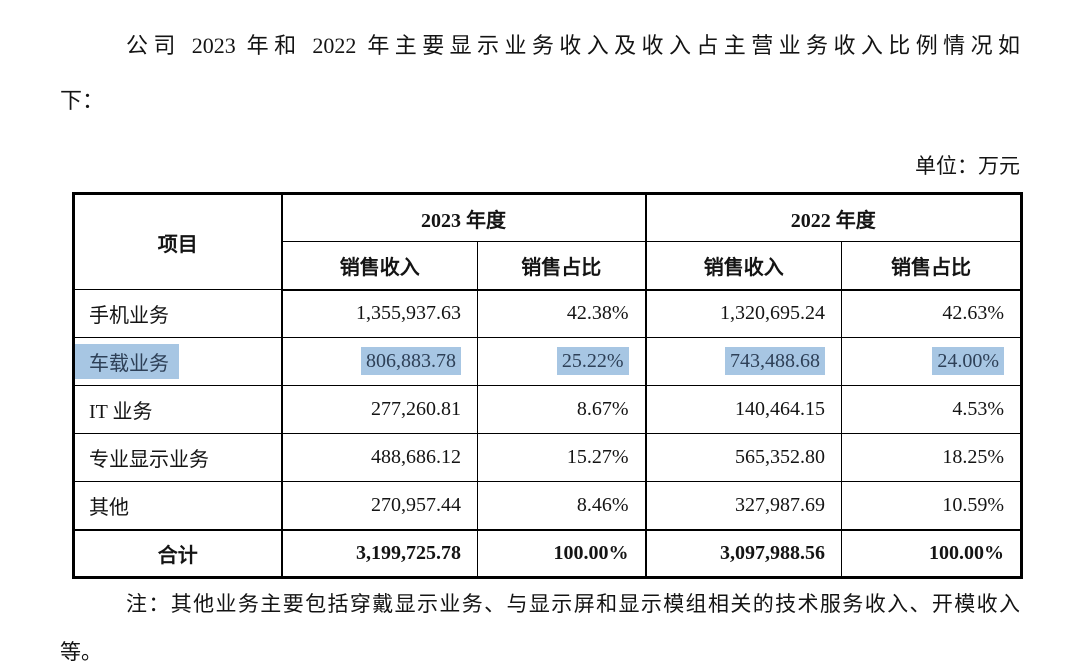 Image resolution: width=1080 pixels, height=669 pixels. I want to click on cell-ratio-2022: 18.25%, so click(931, 457).